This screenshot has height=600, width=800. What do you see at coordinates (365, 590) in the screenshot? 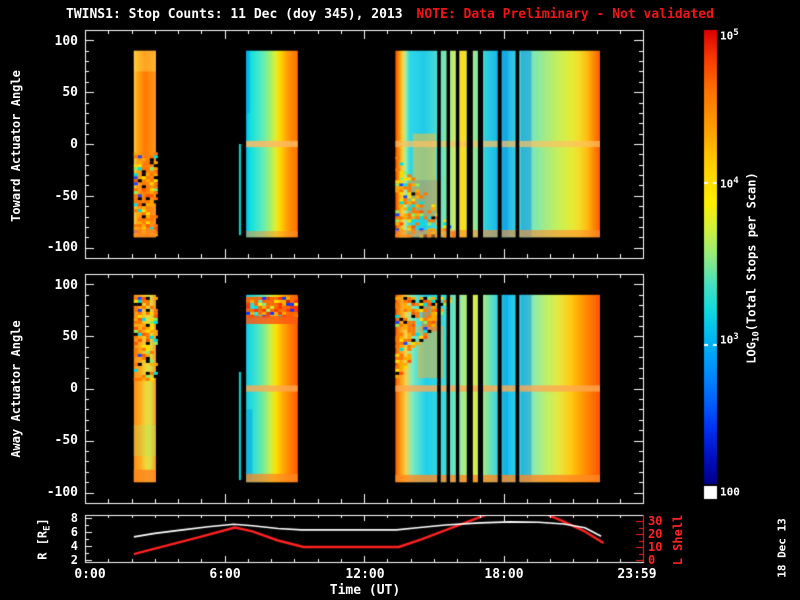
I see `x-axis-label: Time (UT)` at bounding box center [365, 590].